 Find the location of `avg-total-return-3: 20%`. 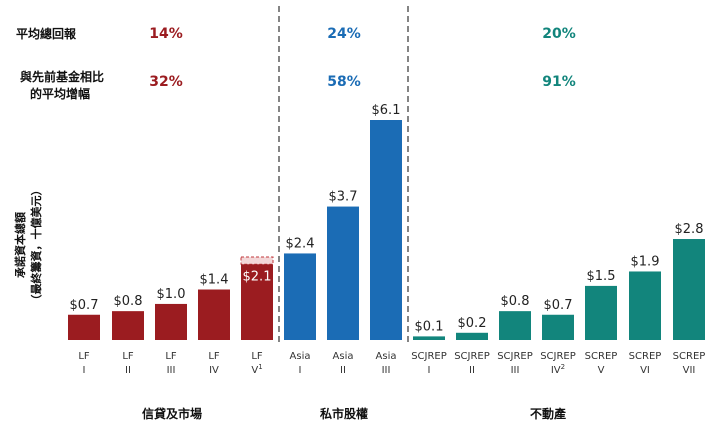

avg-total-return-3: 20% is located at coordinates (559, 34).